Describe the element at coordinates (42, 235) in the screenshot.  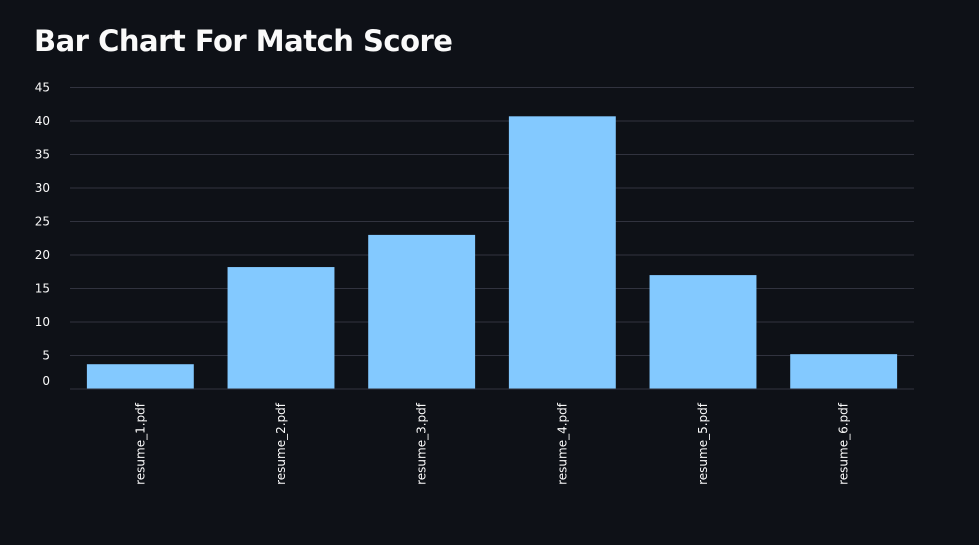
I see `y-axis: 0 5 10 15 20 25 30 35 40 45` at that location.